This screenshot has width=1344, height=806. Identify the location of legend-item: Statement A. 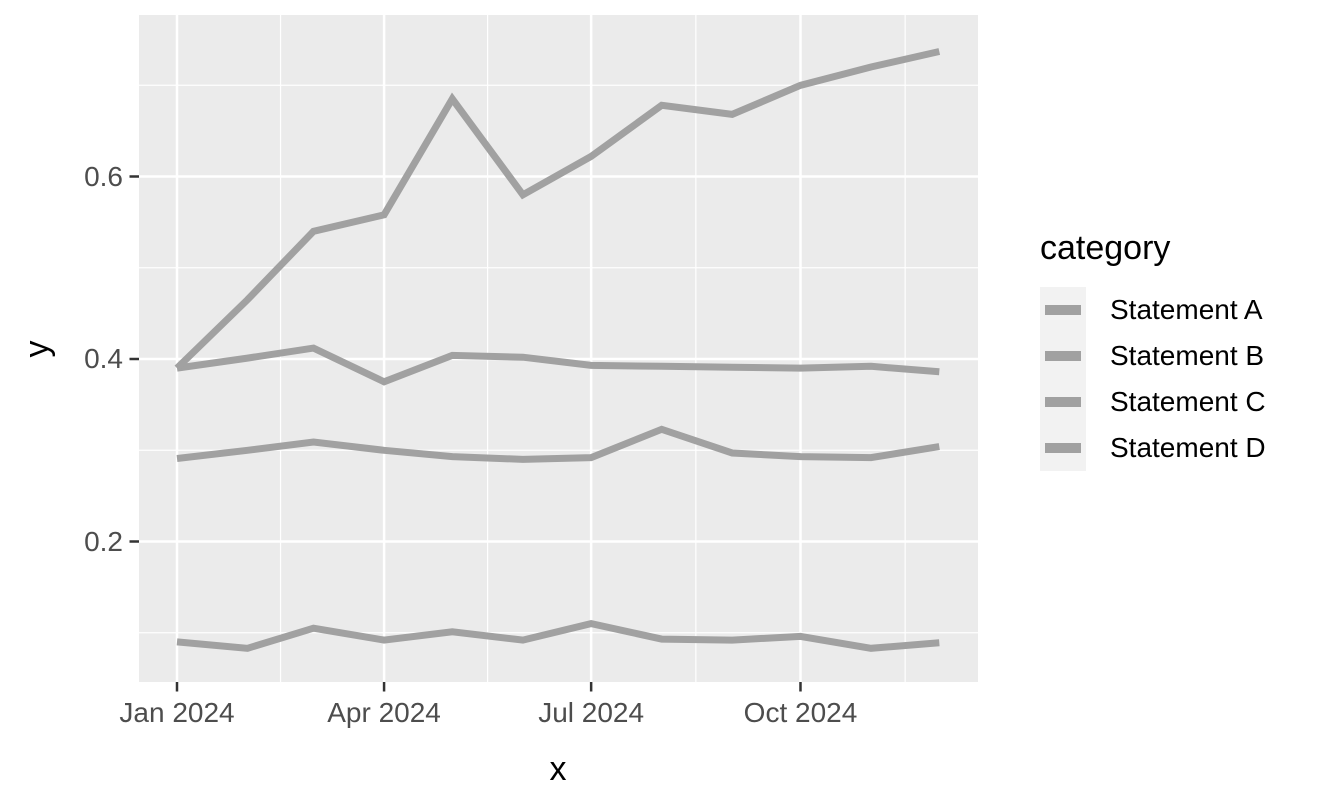
(1153, 310).